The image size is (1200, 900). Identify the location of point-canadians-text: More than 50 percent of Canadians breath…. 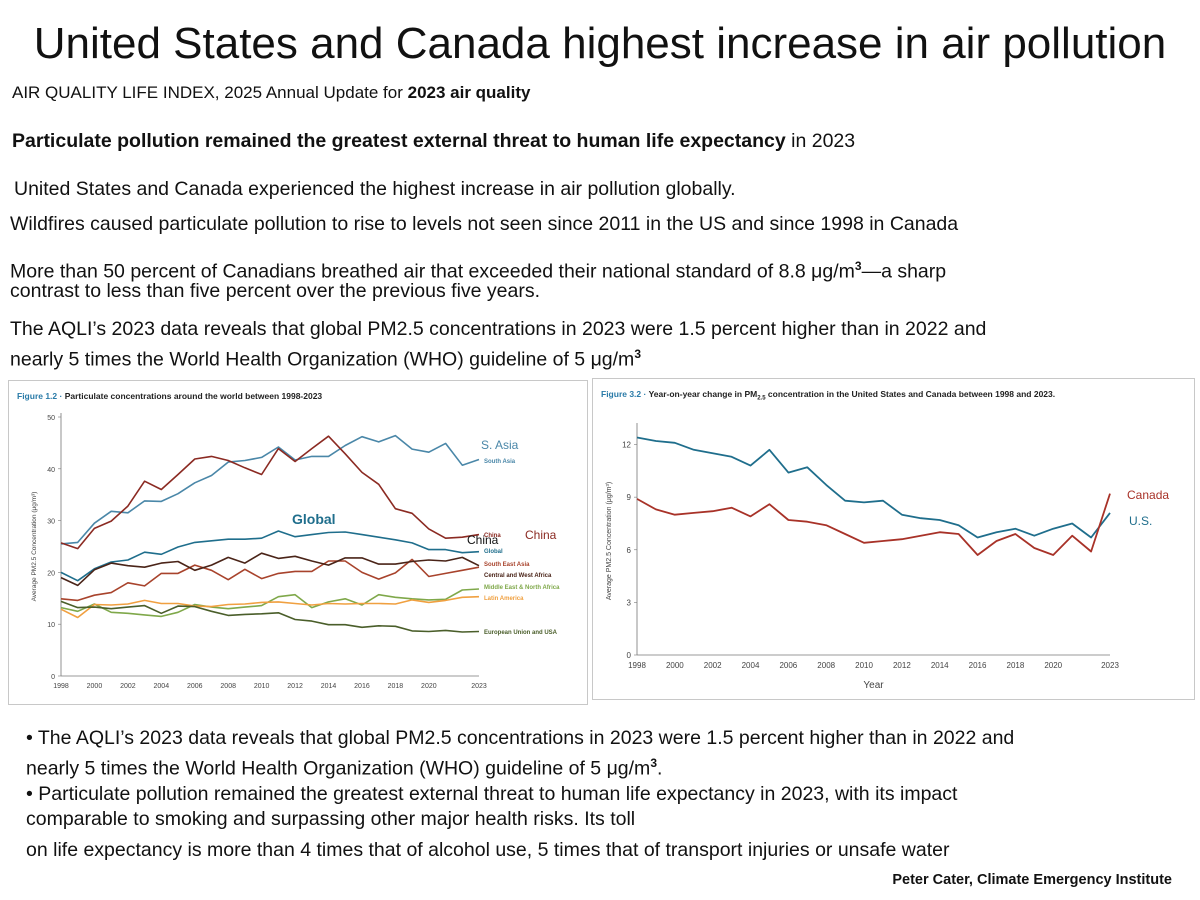
(432, 271).